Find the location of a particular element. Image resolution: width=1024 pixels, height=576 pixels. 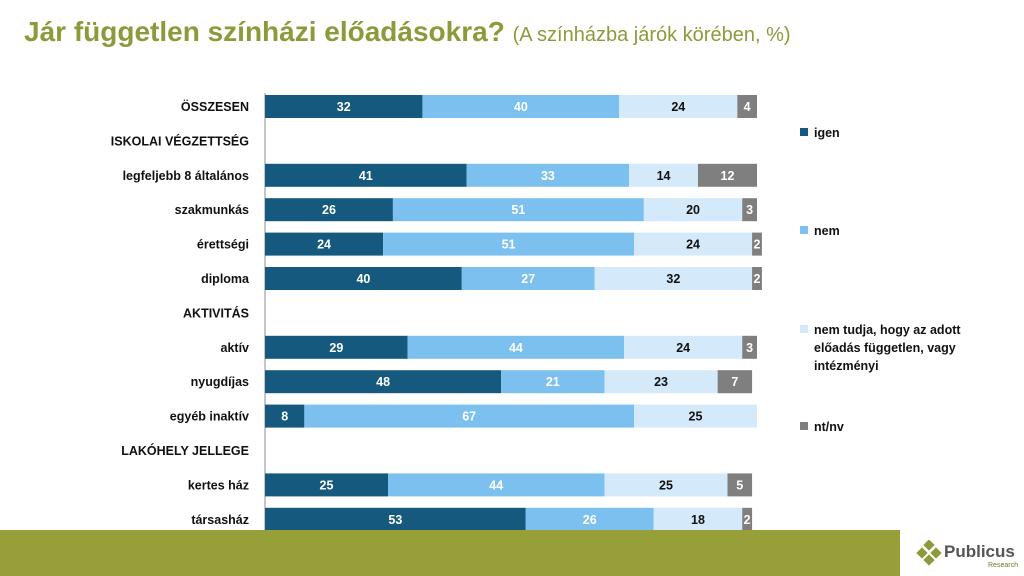

data-label: 27 is located at coordinates (528, 279).